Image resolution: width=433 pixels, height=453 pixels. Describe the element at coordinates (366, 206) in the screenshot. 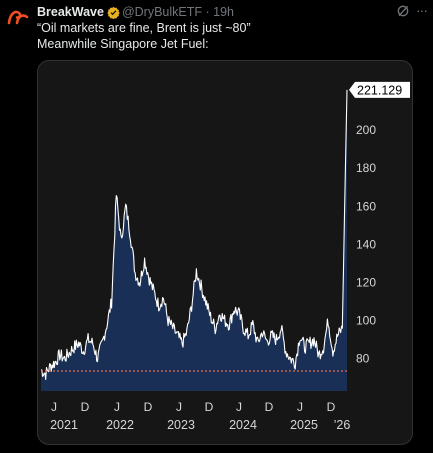

I see `y-tick-label: 160` at that location.